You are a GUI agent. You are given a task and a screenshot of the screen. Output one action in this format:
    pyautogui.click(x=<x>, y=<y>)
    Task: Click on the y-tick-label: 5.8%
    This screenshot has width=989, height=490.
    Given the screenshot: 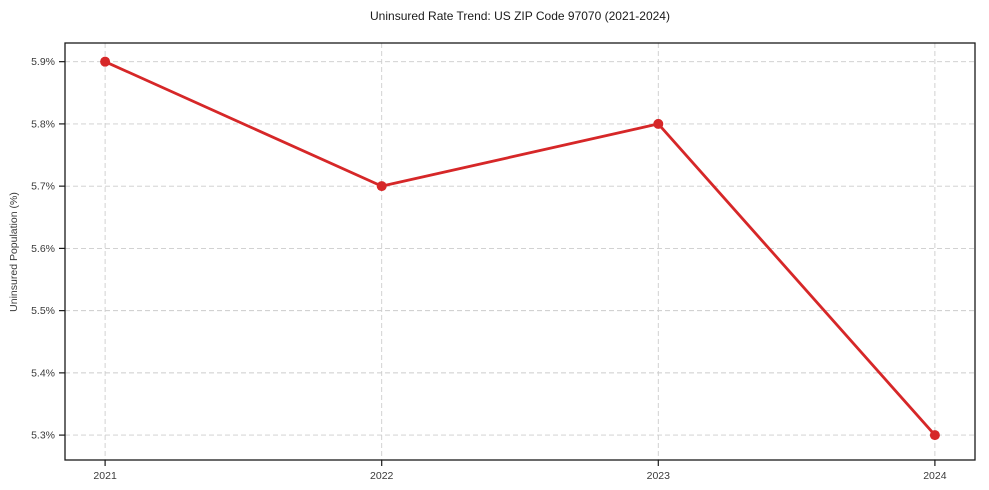 What is the action you would take?
    pyautogui.click(x=43, y=124)
    